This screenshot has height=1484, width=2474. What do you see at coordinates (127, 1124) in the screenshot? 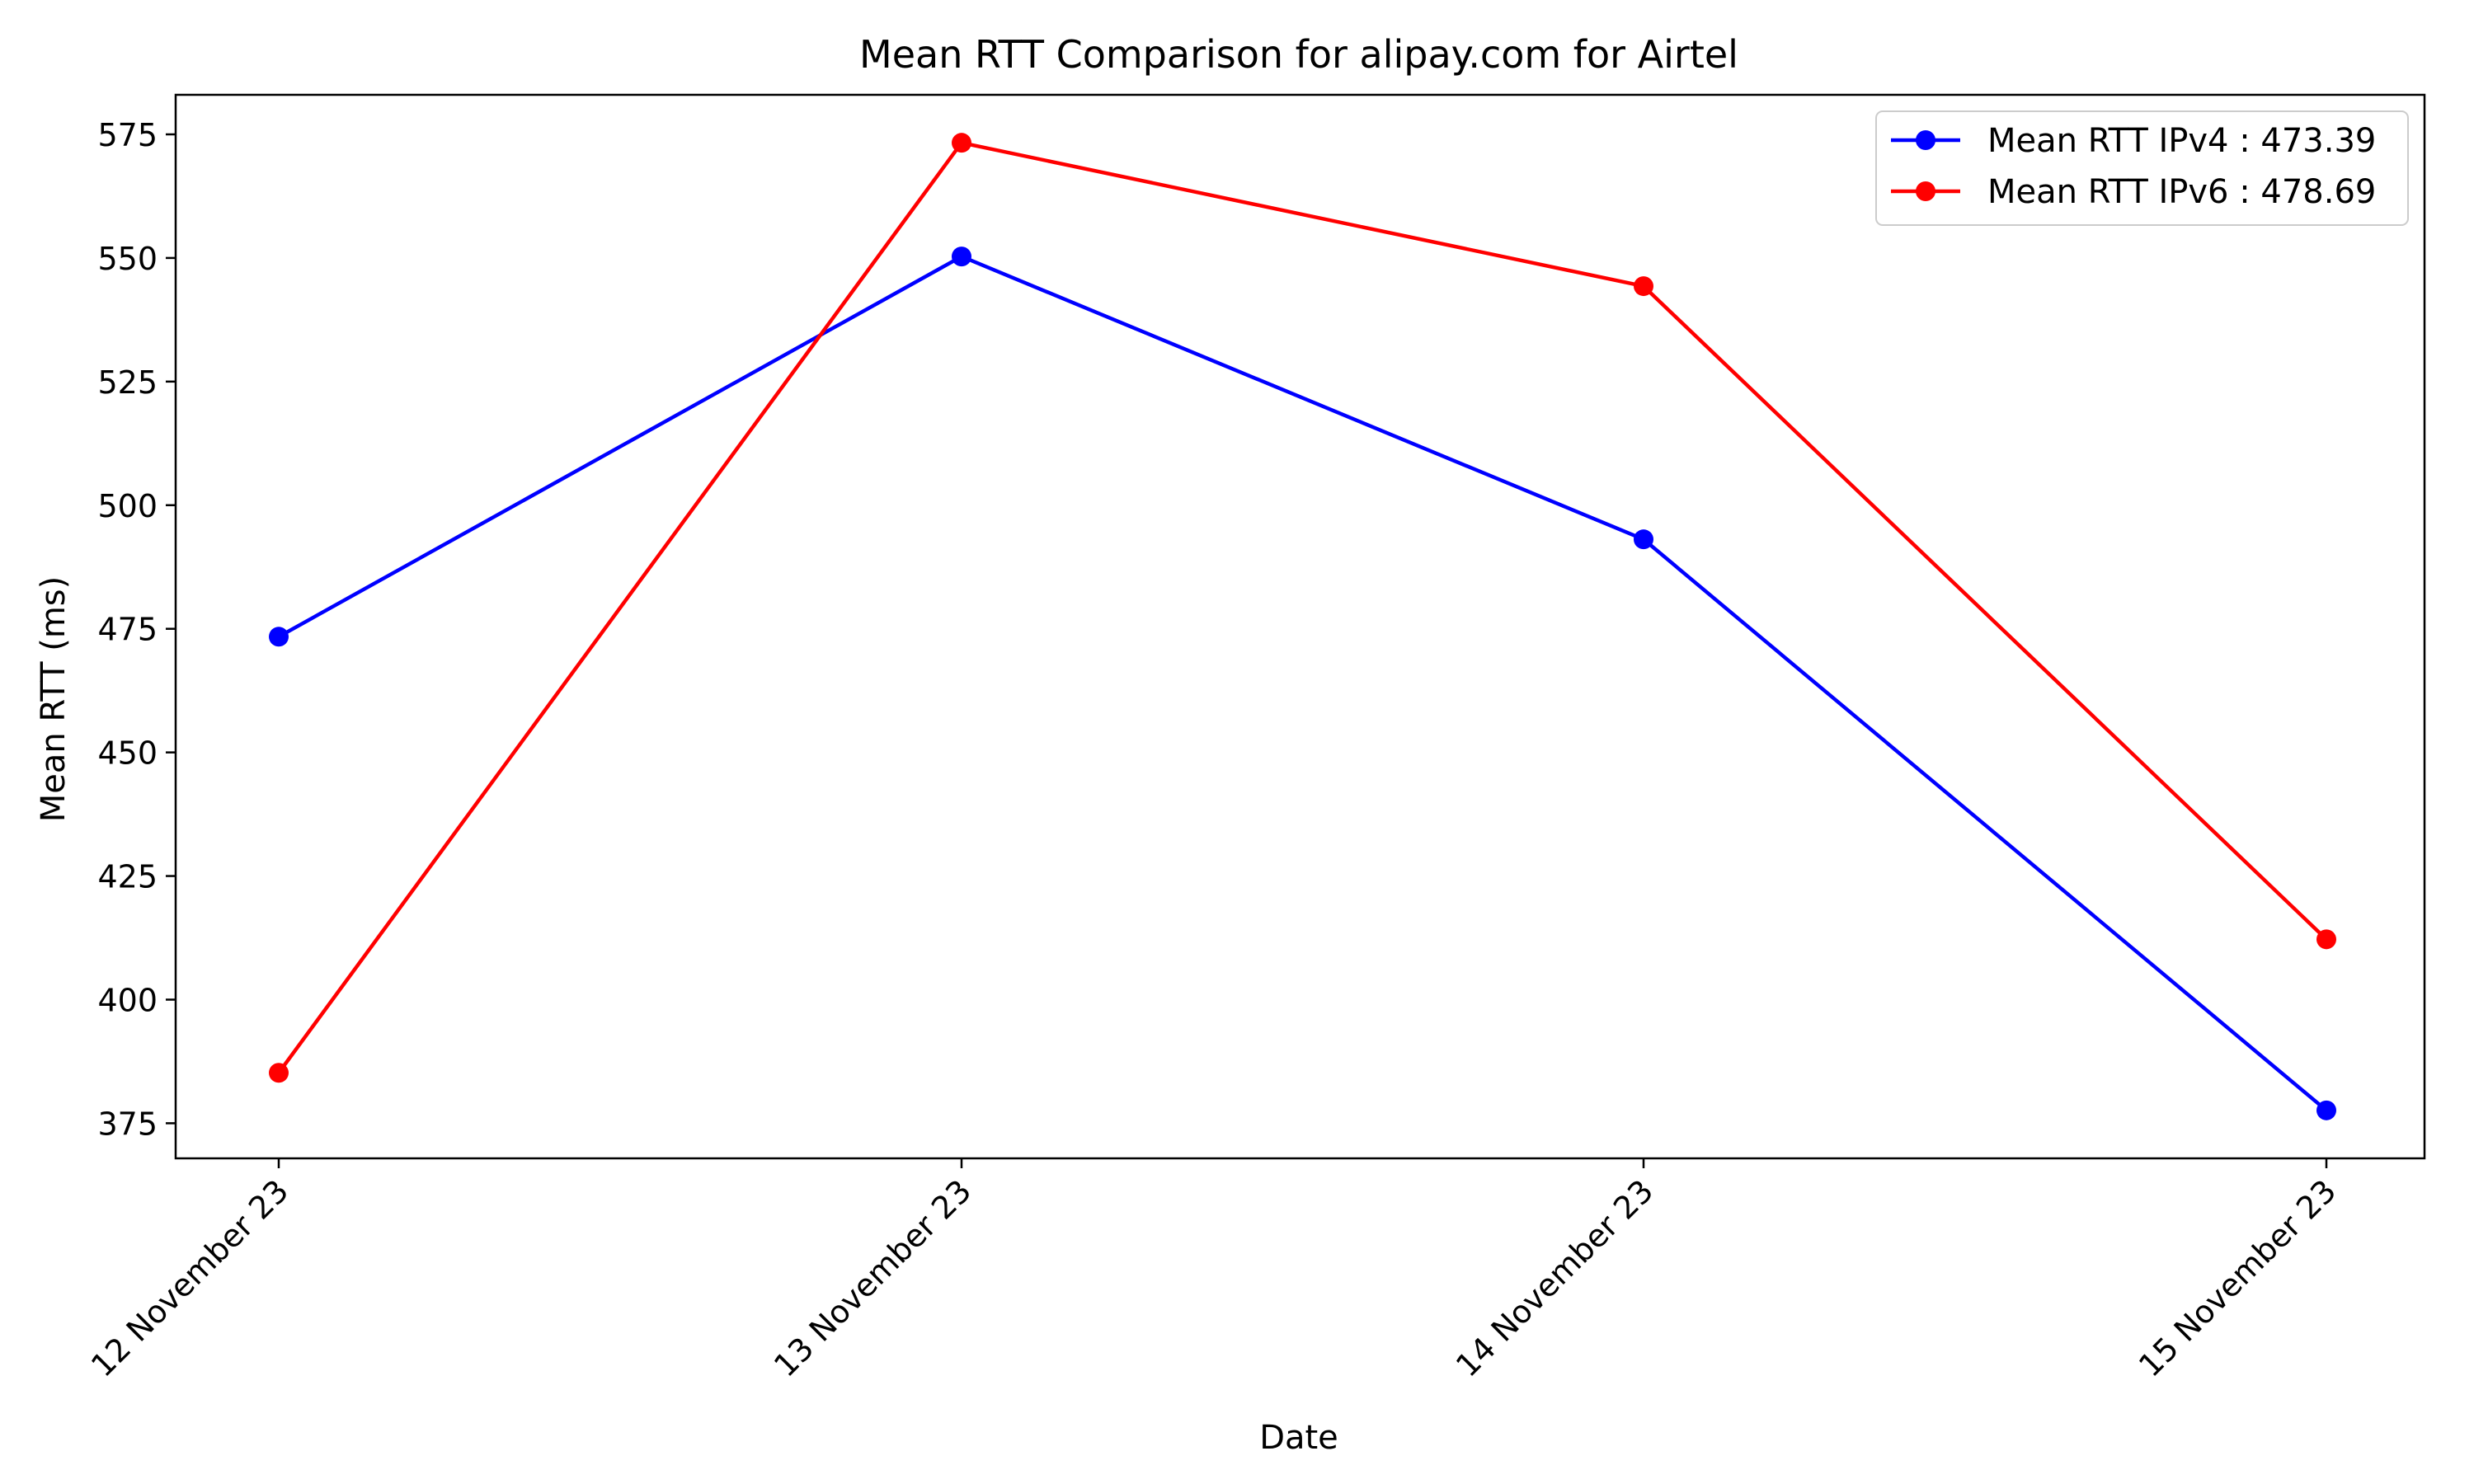
I see `y-tick-label: 375` at bounding box center [127, 1124].